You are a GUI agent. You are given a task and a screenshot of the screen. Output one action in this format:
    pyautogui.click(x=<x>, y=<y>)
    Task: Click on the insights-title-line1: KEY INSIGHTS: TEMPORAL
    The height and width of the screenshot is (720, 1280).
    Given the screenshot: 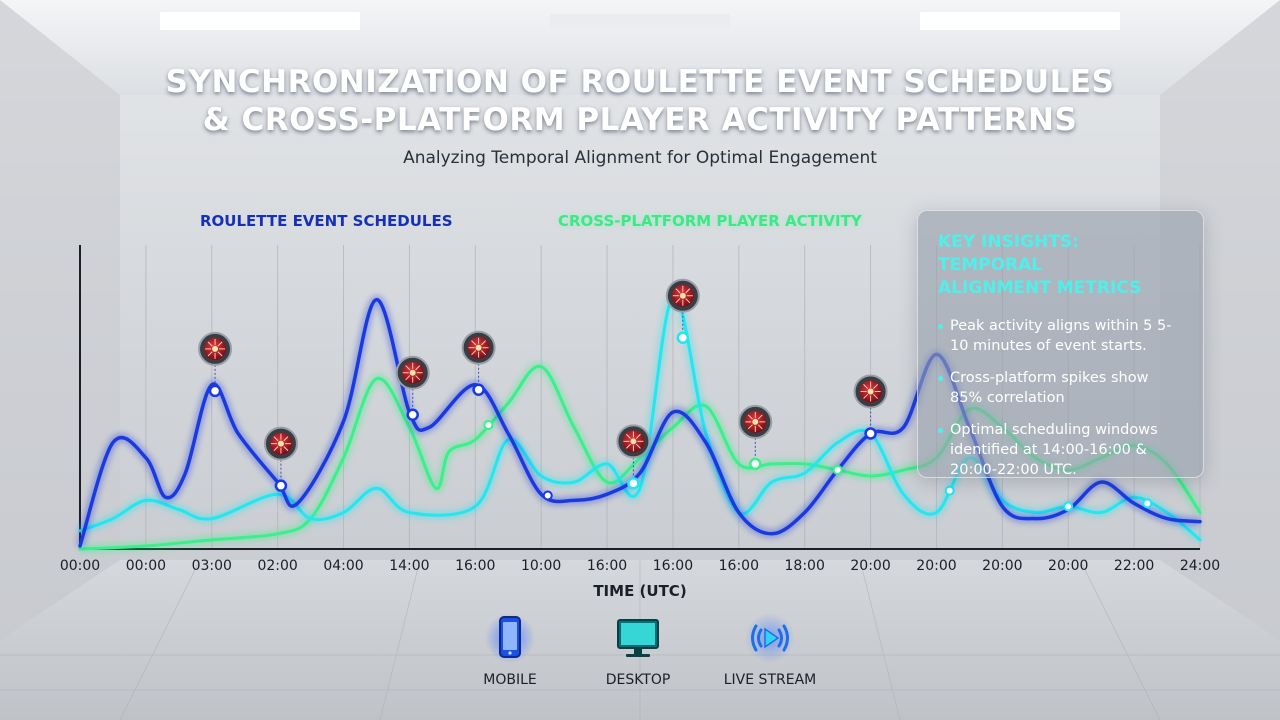 What is the action you would take?
    pyautogui.click(x=1008, y=253)
    